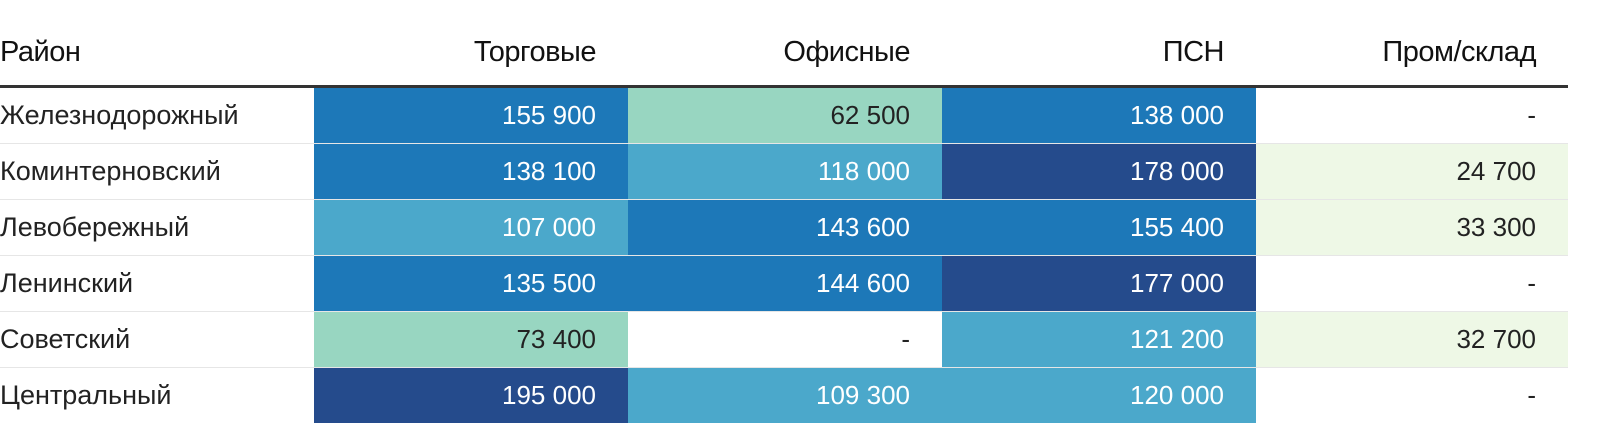 This screenshot has height=442, width=1600. I want to click on table-row: Советский 73 400-121 200 32 700, so click(784, 339).